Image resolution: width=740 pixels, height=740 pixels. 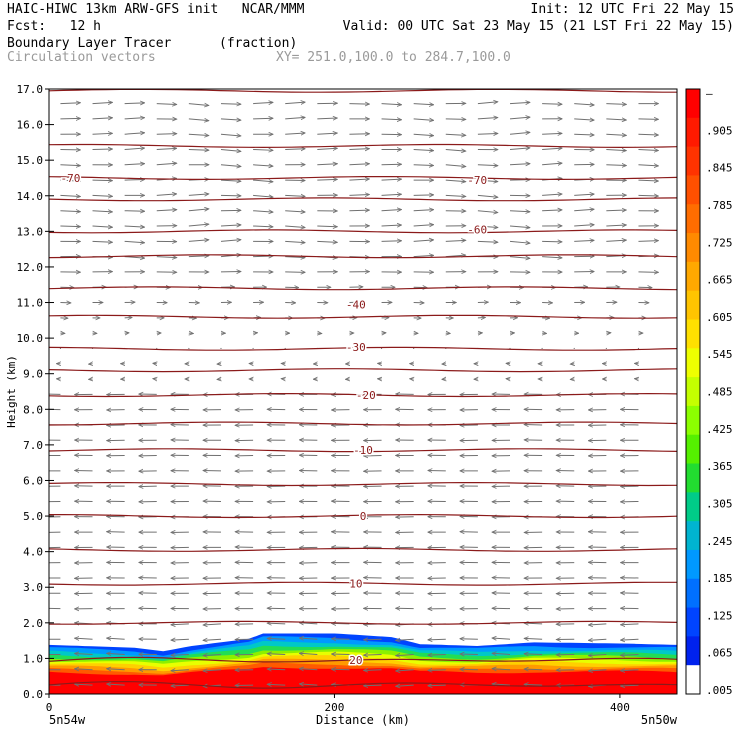 What do you see at coordinates (719, 653) in the screenshot?
I see `colorbar-label: .065` at bounding box center [719, 653].